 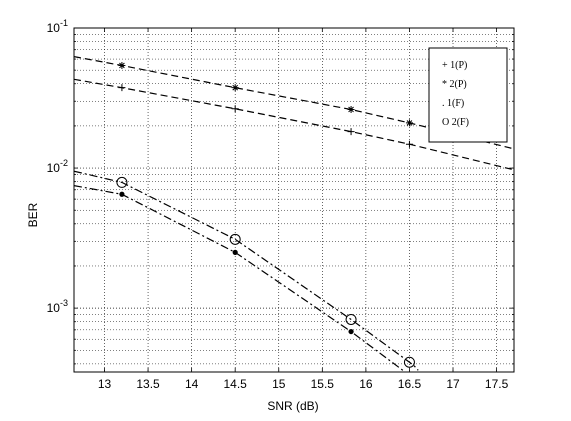 I want to click on y-tick-label: 10⁻², so click(x=57, y=166).